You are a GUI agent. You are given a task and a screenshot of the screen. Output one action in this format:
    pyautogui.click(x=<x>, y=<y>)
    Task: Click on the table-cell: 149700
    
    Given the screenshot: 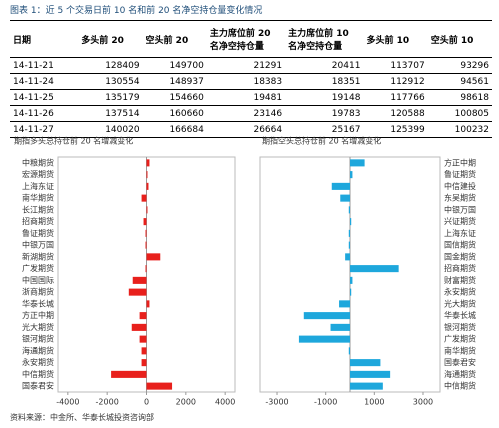 What is the action you would take?
    pyautogui.click(x=174, y=65)
    